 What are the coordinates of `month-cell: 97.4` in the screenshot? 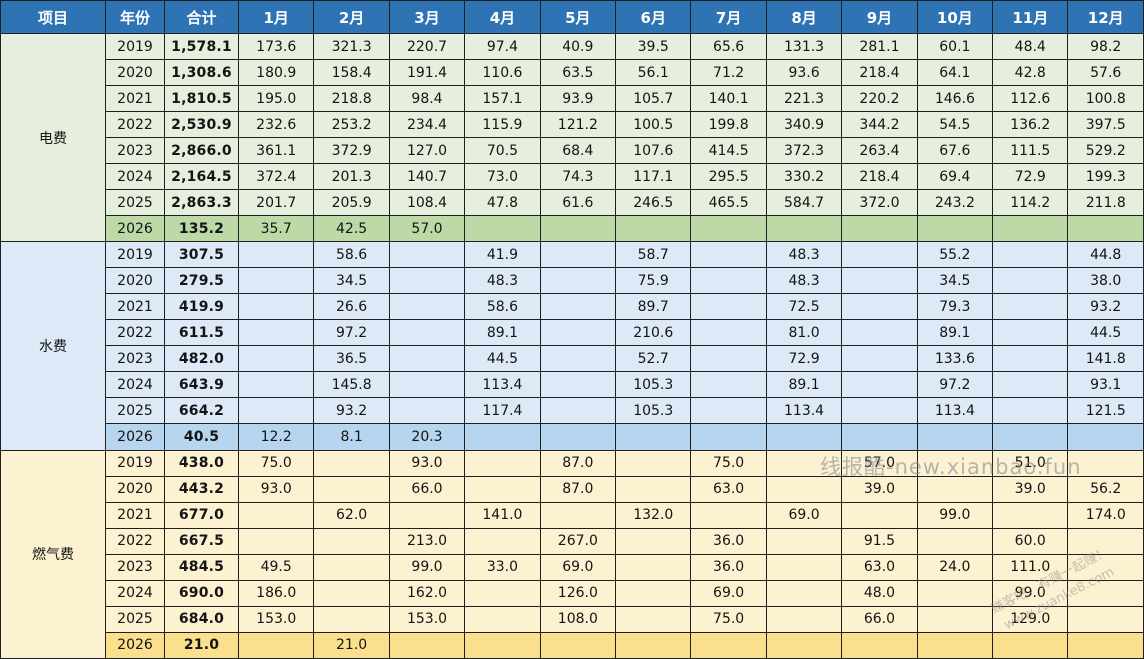 It's located at (502, 46).